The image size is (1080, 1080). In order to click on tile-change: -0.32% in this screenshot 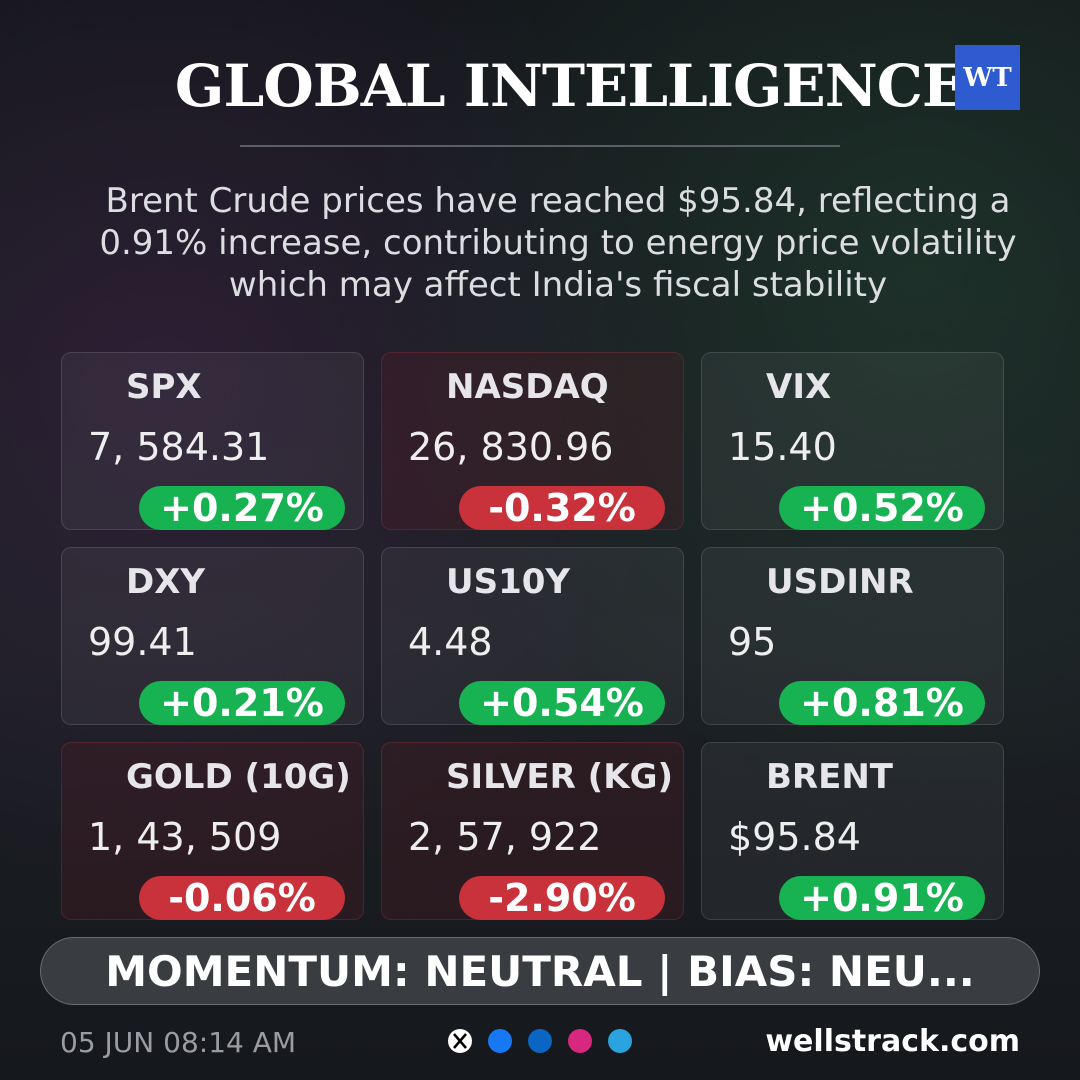, I will do `click(562, 508)`.